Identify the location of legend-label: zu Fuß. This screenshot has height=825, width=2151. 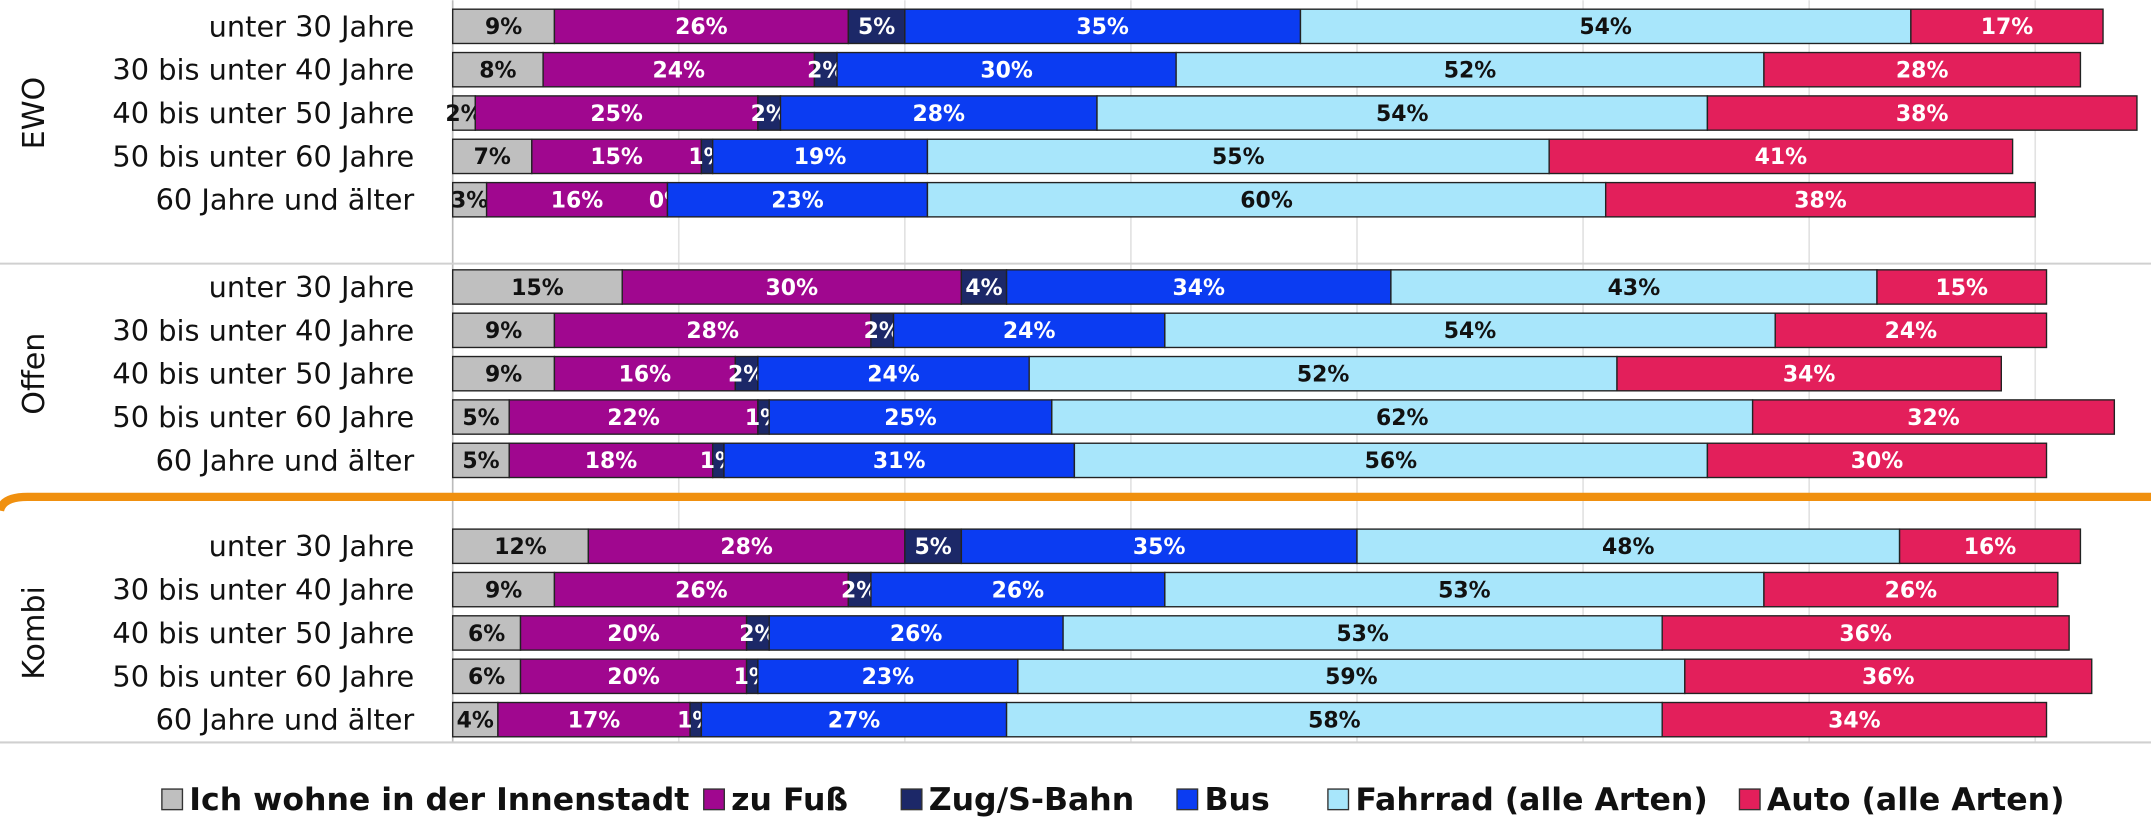
(789, 800).